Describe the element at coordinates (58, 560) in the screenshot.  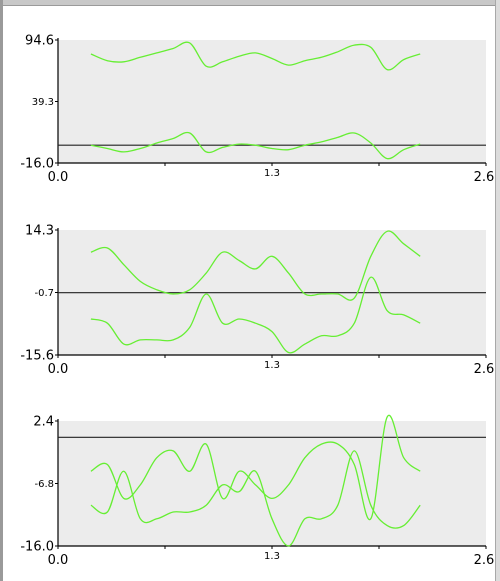
I see `x-tick-label-3-1: 0.0` at that location.